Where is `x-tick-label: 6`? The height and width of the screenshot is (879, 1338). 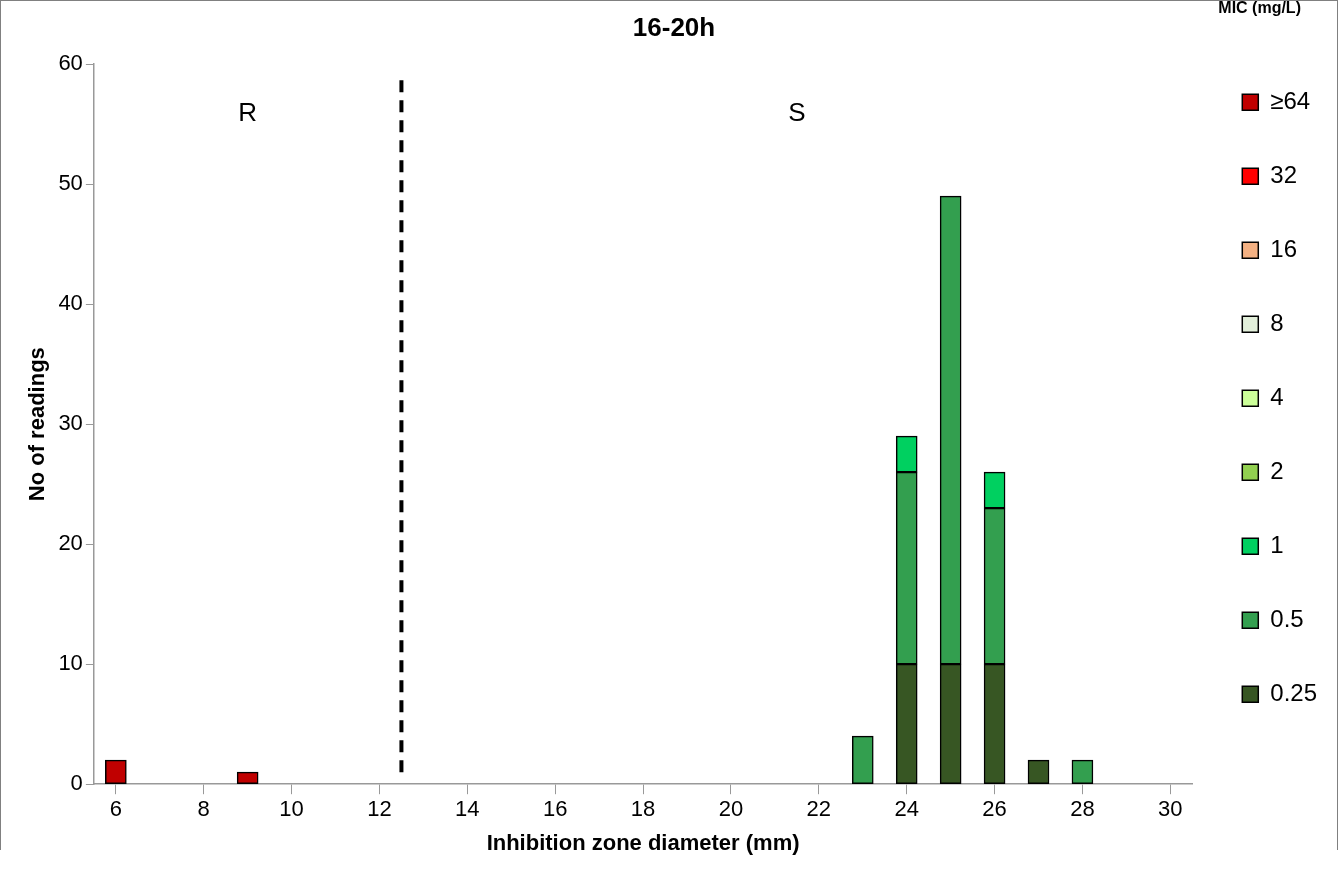
x-tick-label: 6 is located at coordinates (115, 809).